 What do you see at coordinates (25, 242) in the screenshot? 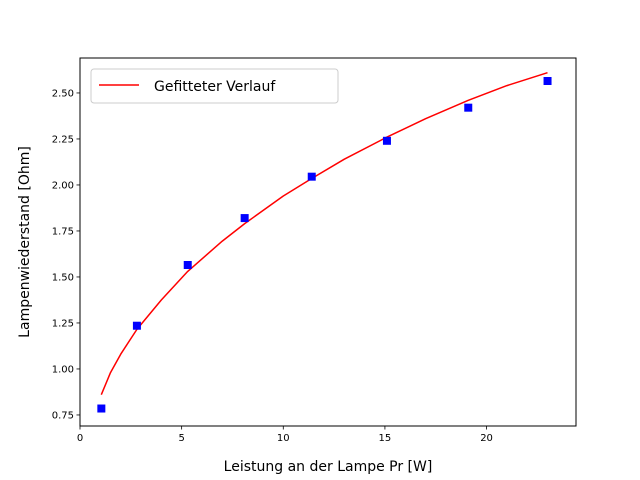
I see `y-axis-label: Lampenwiederstand [Ohm]` at bounding box center [25, 242].